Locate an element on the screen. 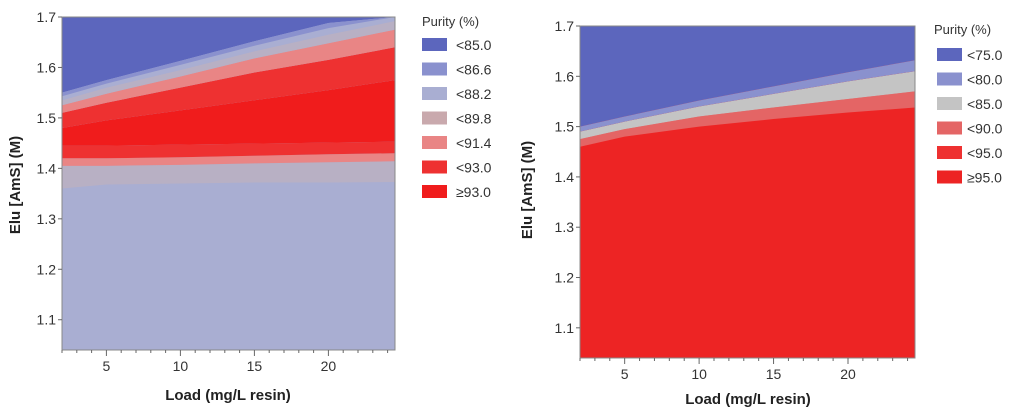  legend-label: <89.8 is located at coordinates (474, 119).